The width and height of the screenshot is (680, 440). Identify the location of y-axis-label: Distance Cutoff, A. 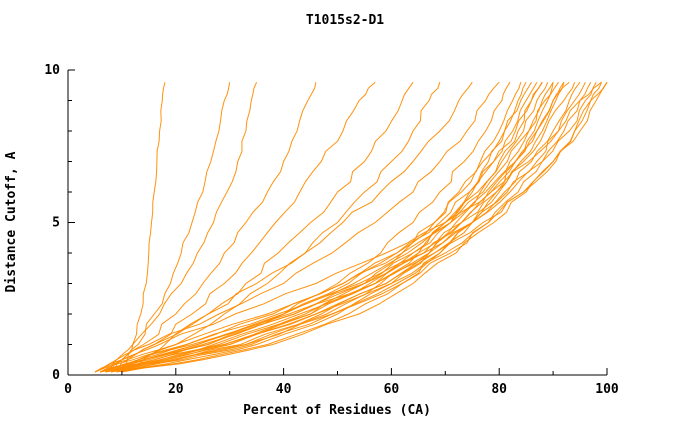
(11, 221).